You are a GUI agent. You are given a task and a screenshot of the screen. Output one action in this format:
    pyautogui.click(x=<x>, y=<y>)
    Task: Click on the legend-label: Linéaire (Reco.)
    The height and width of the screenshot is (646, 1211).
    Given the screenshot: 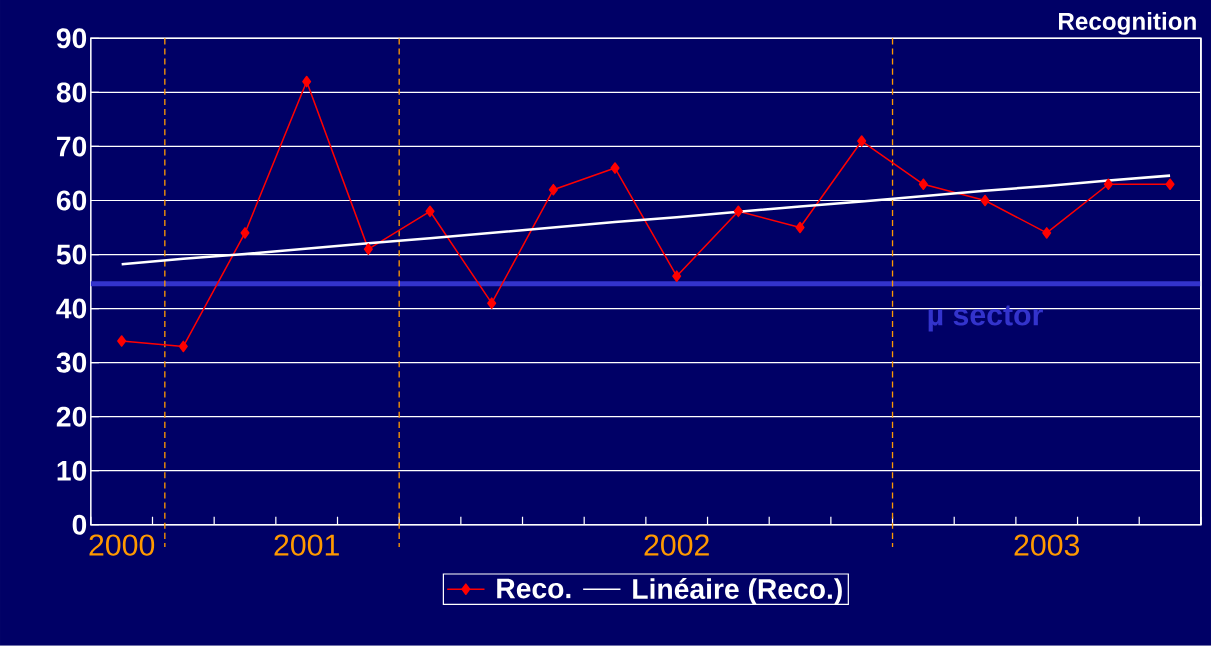 What is the action you would take?
    pyautogui.click(x=737, y=591)
    